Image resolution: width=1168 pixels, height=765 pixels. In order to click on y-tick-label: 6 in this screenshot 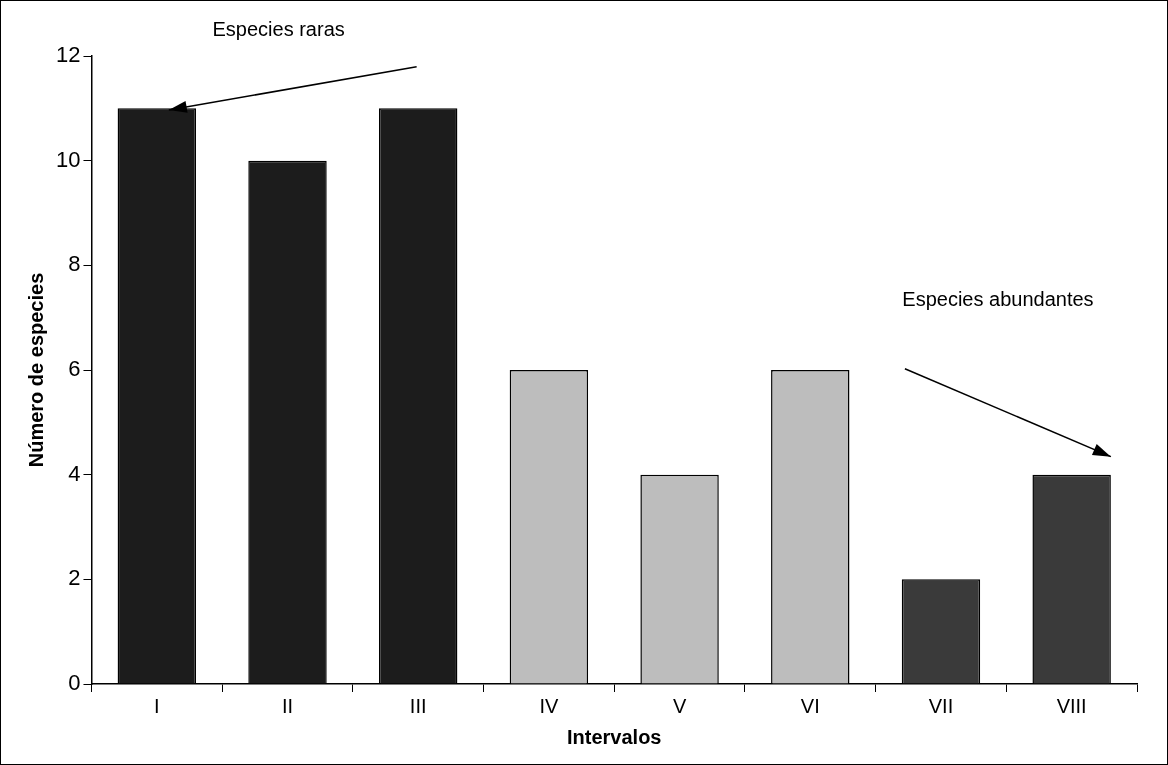, I will do `click(74, 369)`.